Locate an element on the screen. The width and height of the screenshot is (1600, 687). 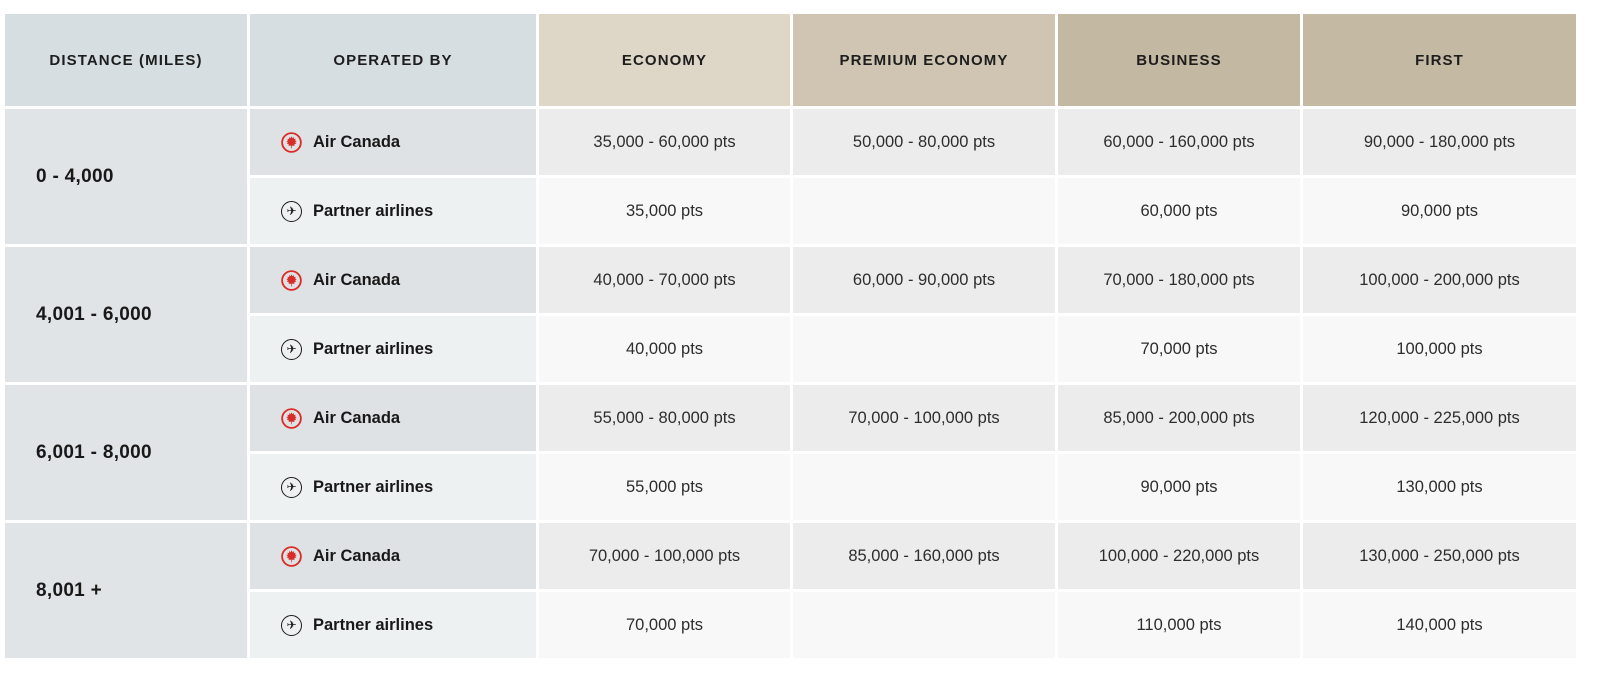
economy-value-cell: 70,000 pts is located at coordinates (664, 625).